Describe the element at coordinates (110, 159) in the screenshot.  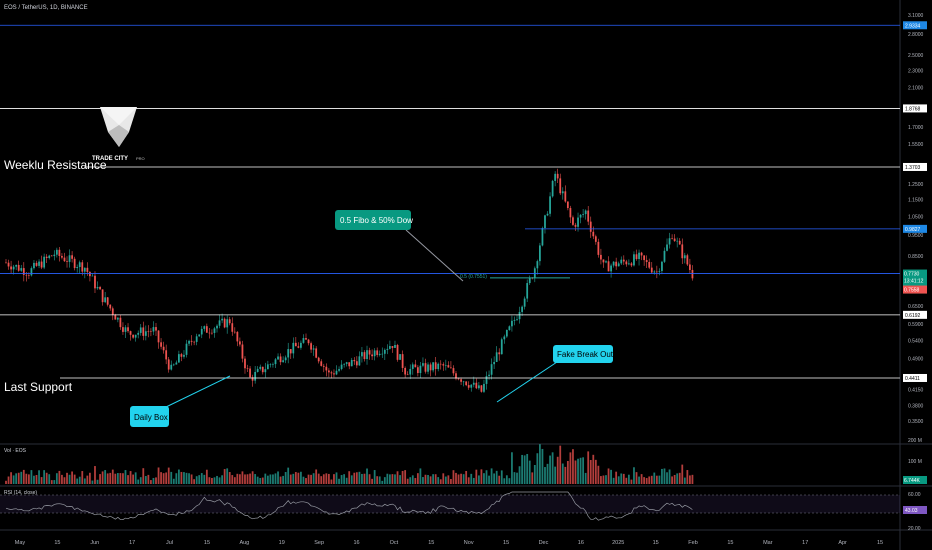
I see `logo-text: TRADE CITY` at that location.